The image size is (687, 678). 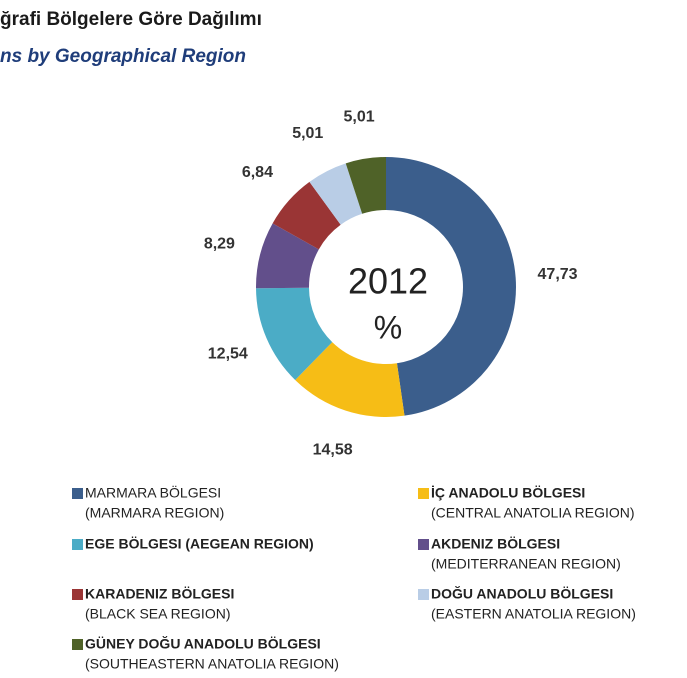 What do you see at coordinates (131, 19) in the screenshot?
I see `chart-title: ğrafi Bölgelere Göre Dağılımı` at bounding box center [131, 19].